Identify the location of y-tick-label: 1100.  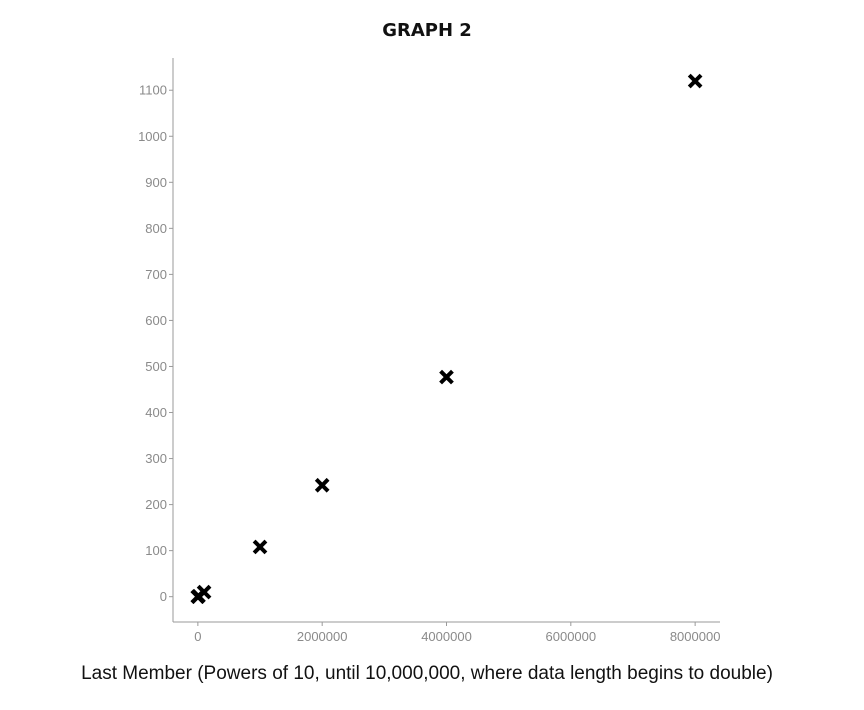
(153, 90).